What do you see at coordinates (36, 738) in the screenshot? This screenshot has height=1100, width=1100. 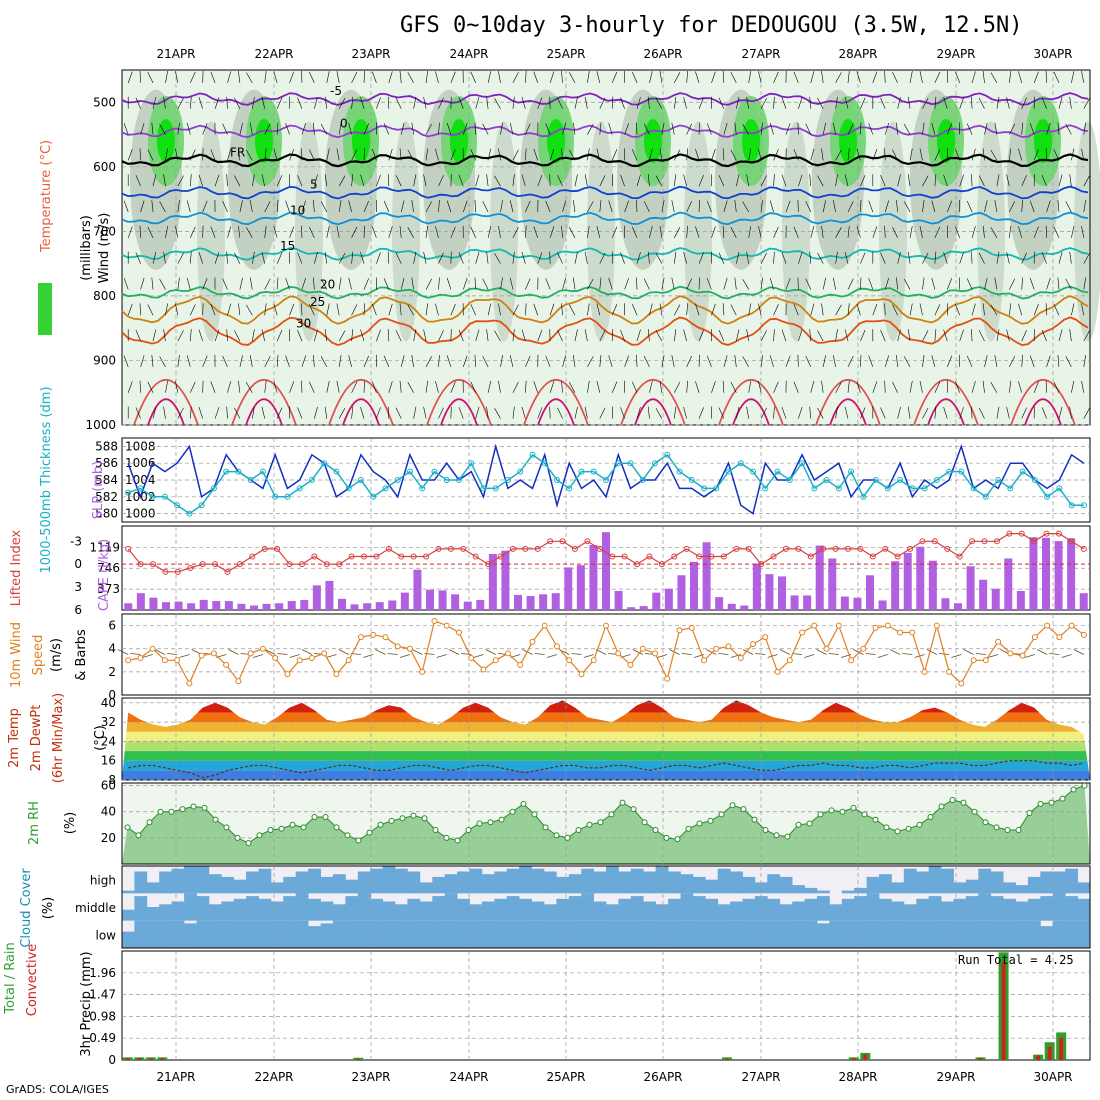 I see `ylabel-dewpt2m: 2m DewPt` at bounding box center [36, 738].